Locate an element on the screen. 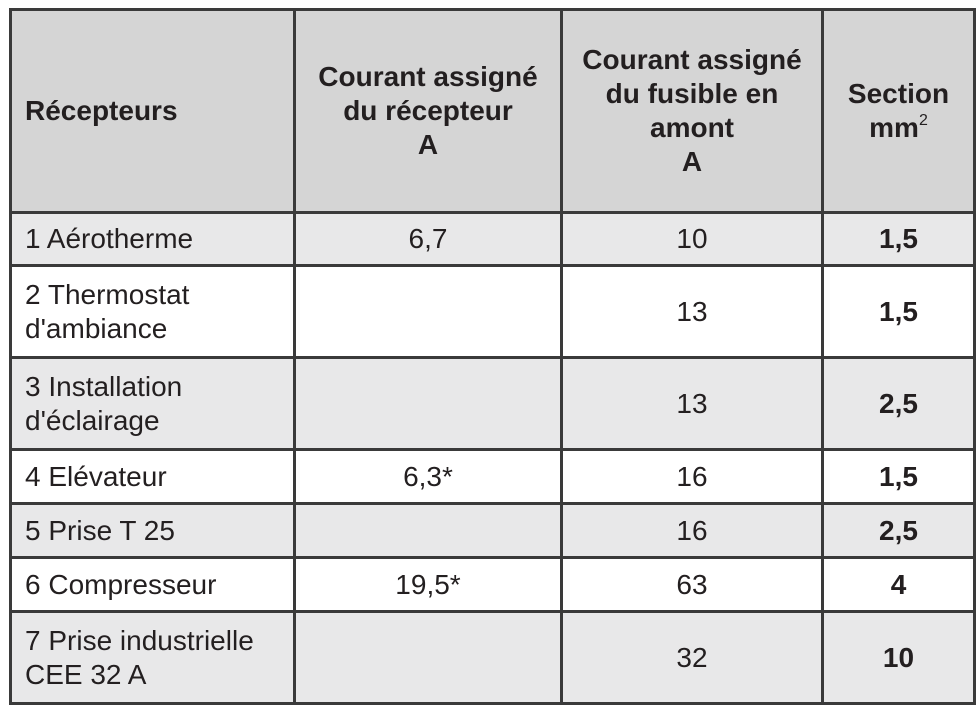 This screenshot has height=710, width=979. cell-recepteur: 3 Installation d'éclairage is located at coordinates (152, 403).